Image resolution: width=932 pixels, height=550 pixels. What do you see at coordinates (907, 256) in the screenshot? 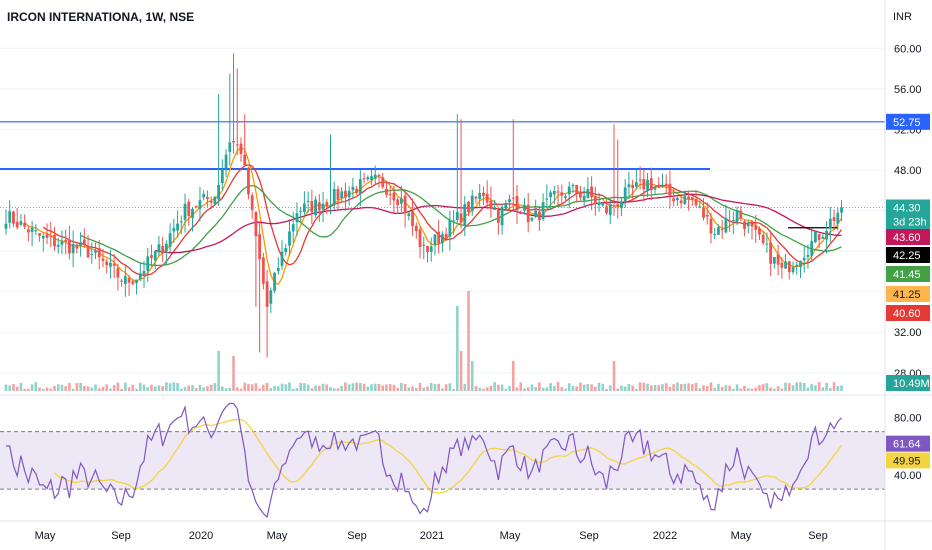
I see `ma-label-text: 42.25` at bounding box center [907, 256].